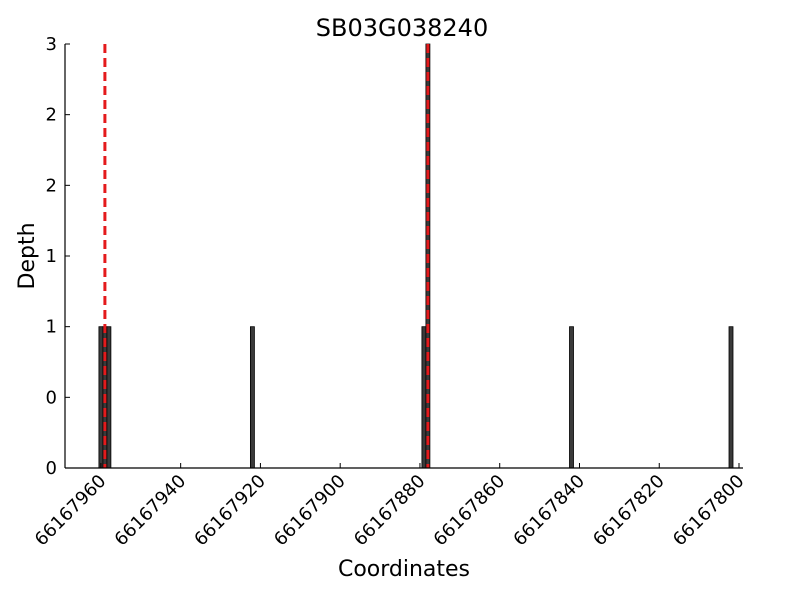  I want to click on x-tick-label: 66167960, so click(71, 511).